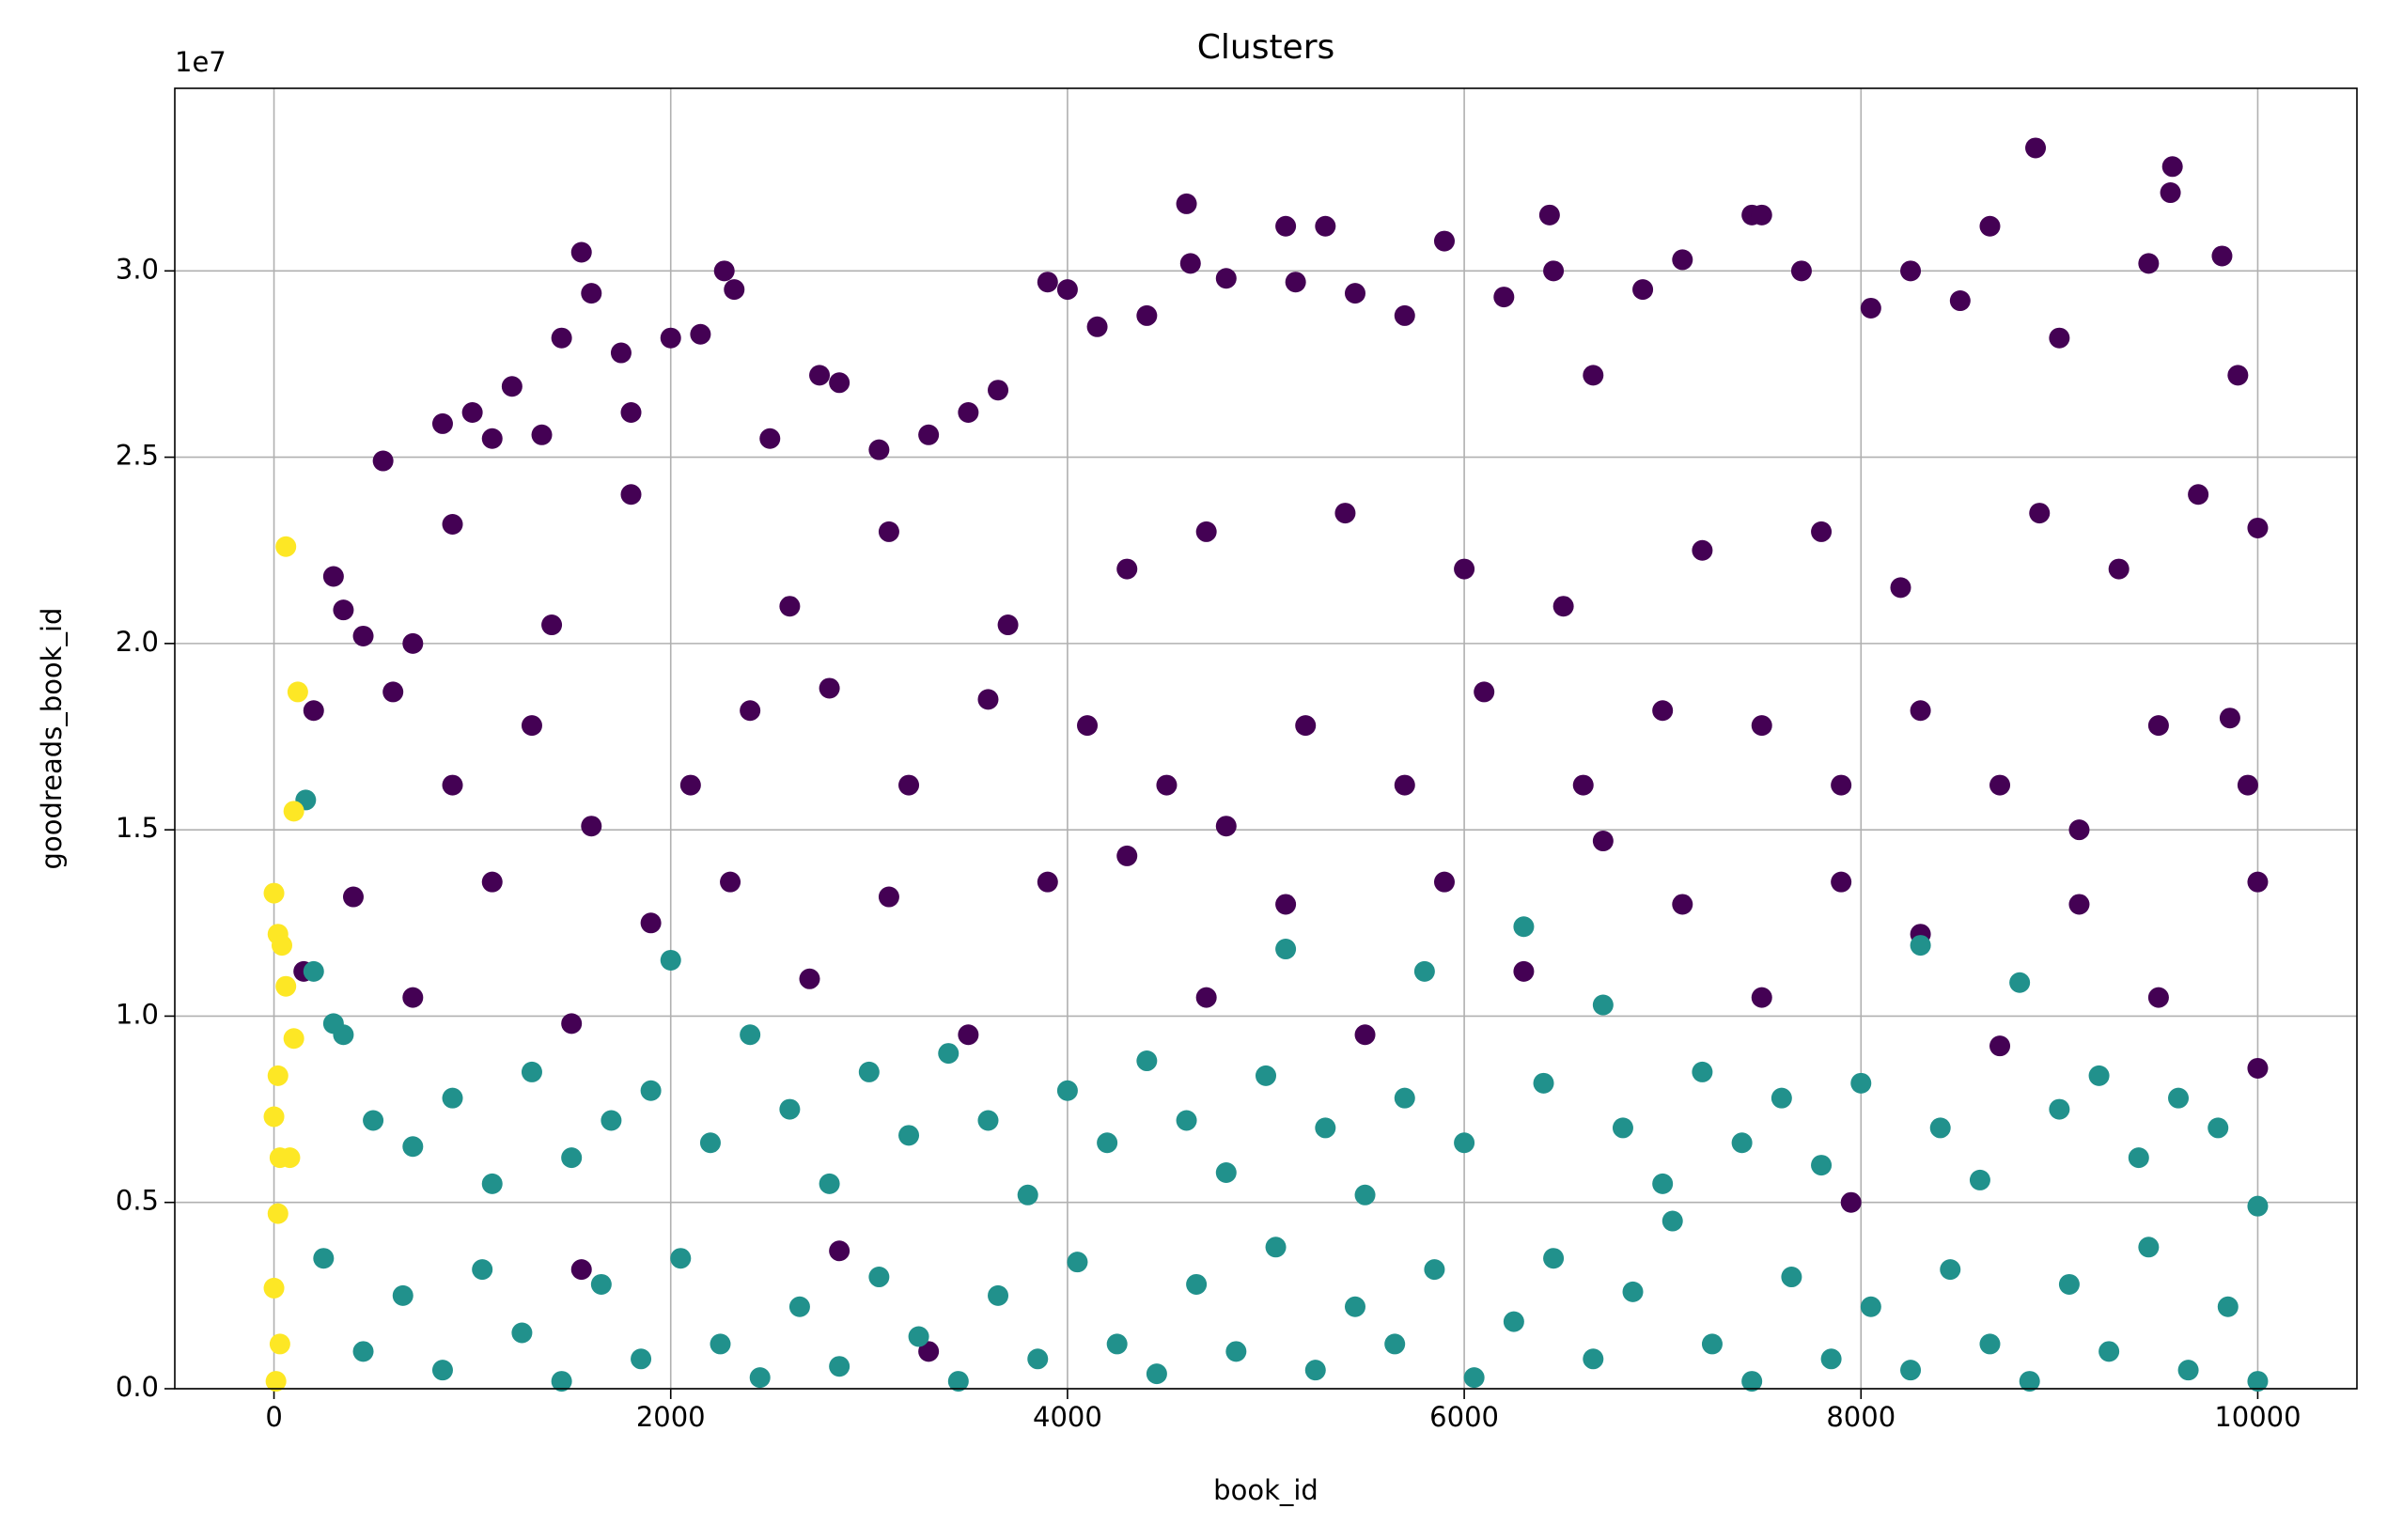 The height and width of the screenshot is (1540, 2387). Describe the element at coordinates (137, 269) in the screenshot. I see `y-tick-label: 3.0` at that location.